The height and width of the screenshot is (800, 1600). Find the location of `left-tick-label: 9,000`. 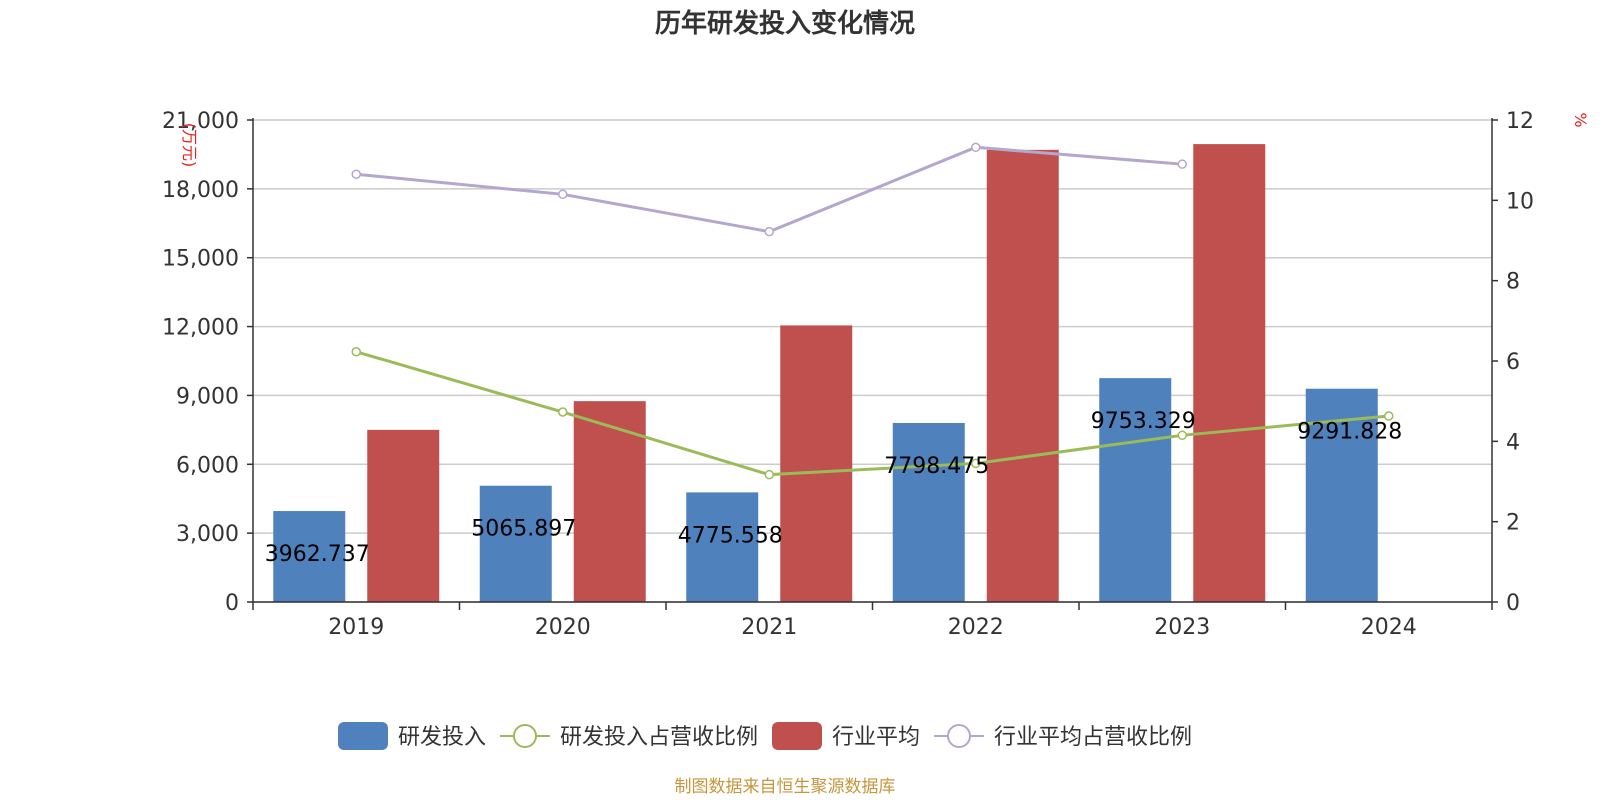

left-tick-label: 9,000 is located at coordinates (207, 396).